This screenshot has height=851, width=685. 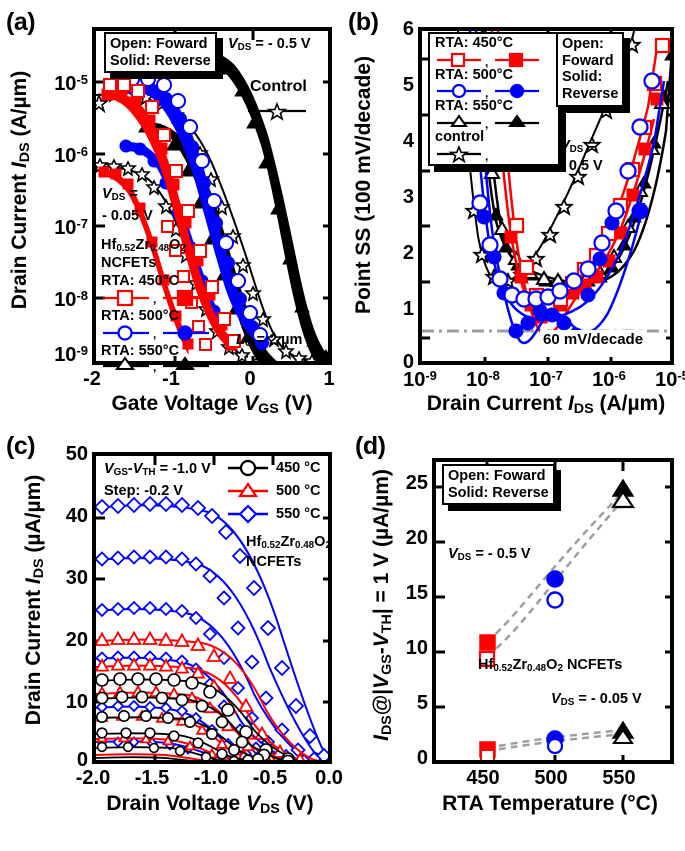 I want to click on panel-c-xtick-0: 0.0, so click(x=329, y=778).